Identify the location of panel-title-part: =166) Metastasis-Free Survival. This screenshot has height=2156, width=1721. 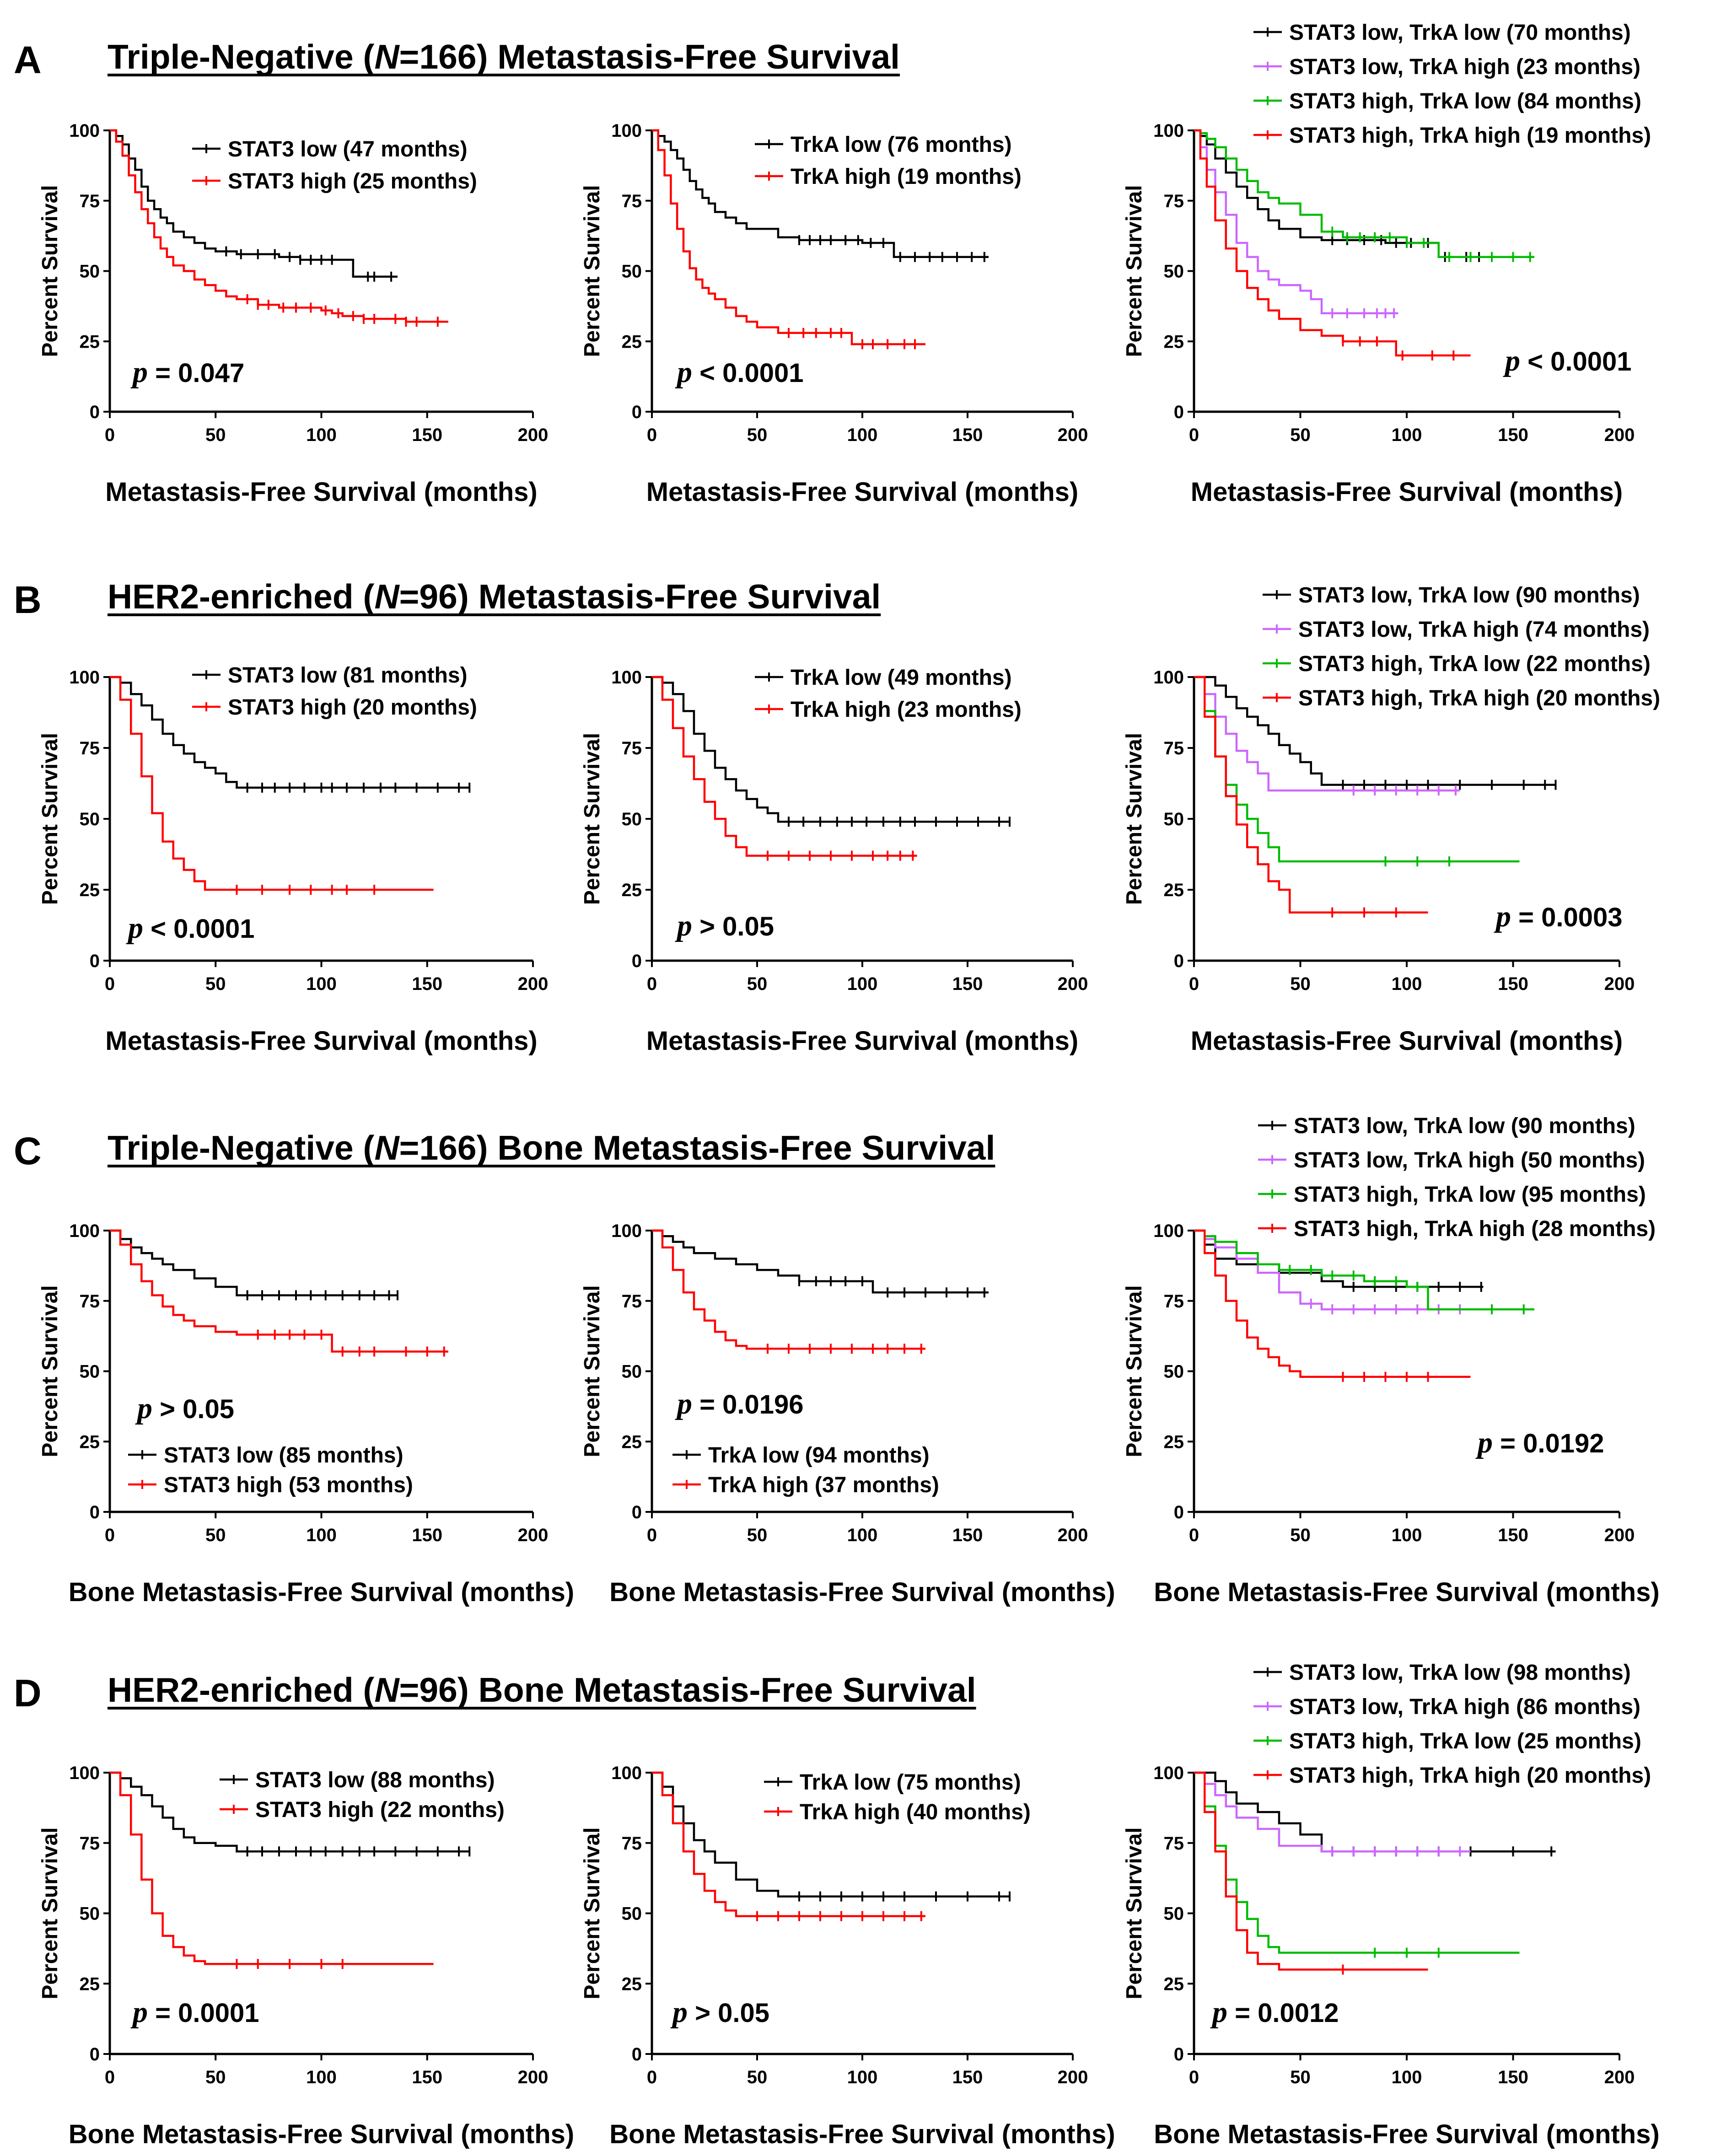
(649, 57).